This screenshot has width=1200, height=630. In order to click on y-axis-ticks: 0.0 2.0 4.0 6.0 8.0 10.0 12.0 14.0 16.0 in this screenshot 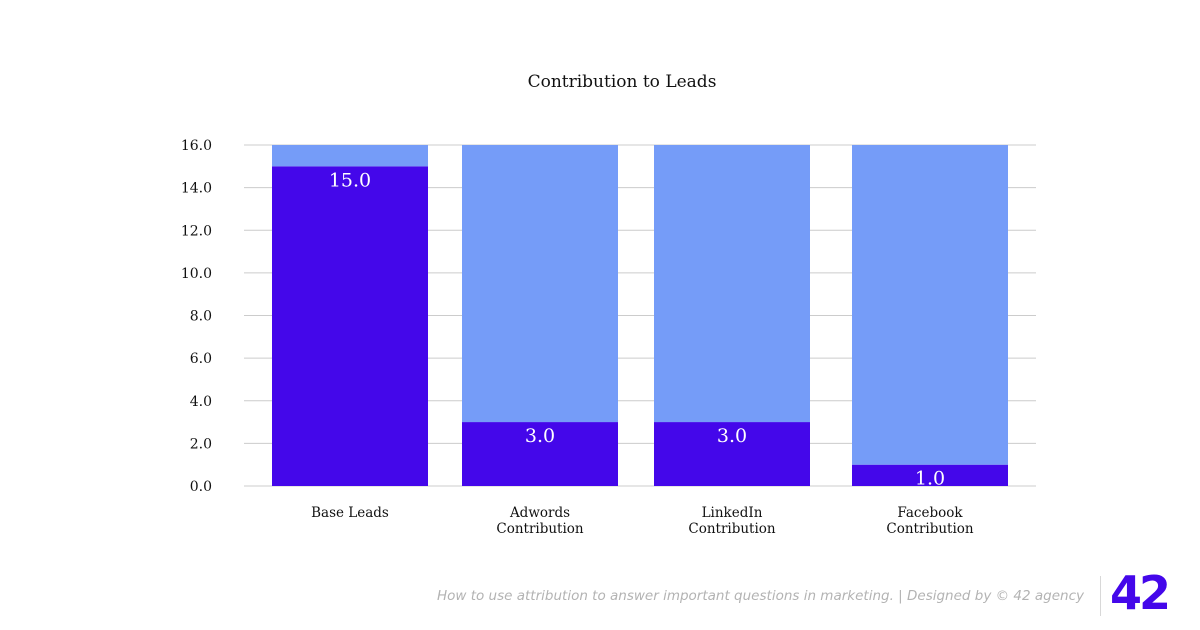, I will do `click(196, 316)`.